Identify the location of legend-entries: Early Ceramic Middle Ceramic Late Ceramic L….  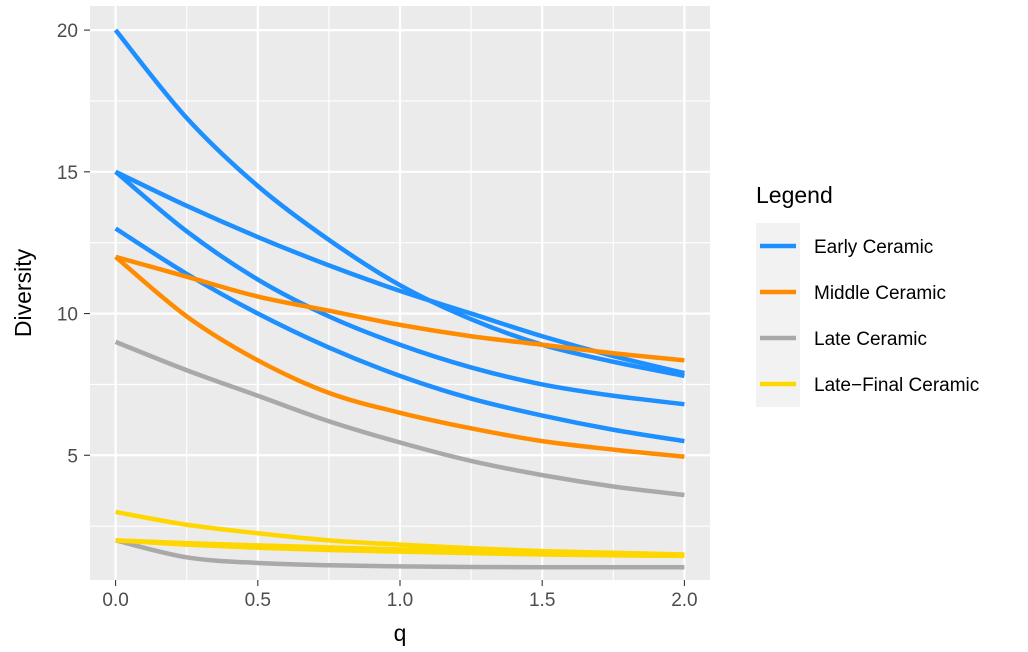
(867, 315).